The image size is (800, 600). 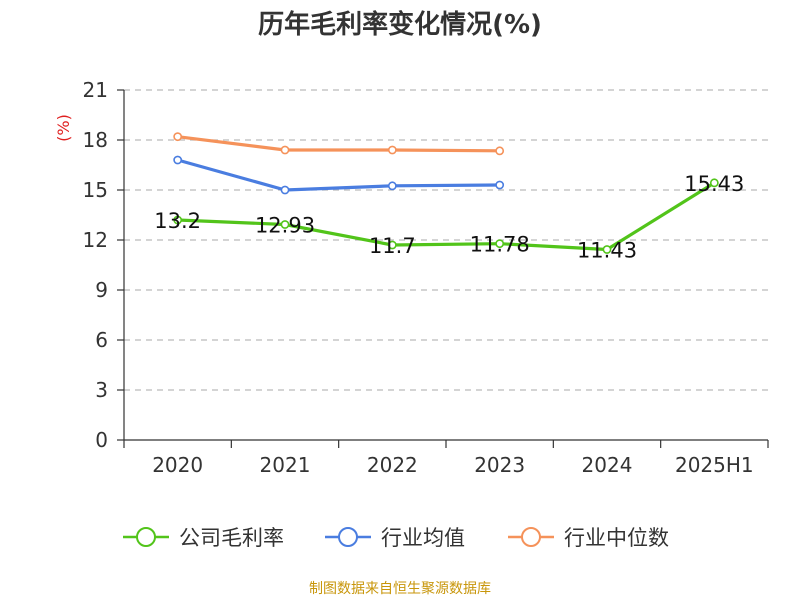 I want to click on x-tick-label: 2023, so click(x=499, y=465).